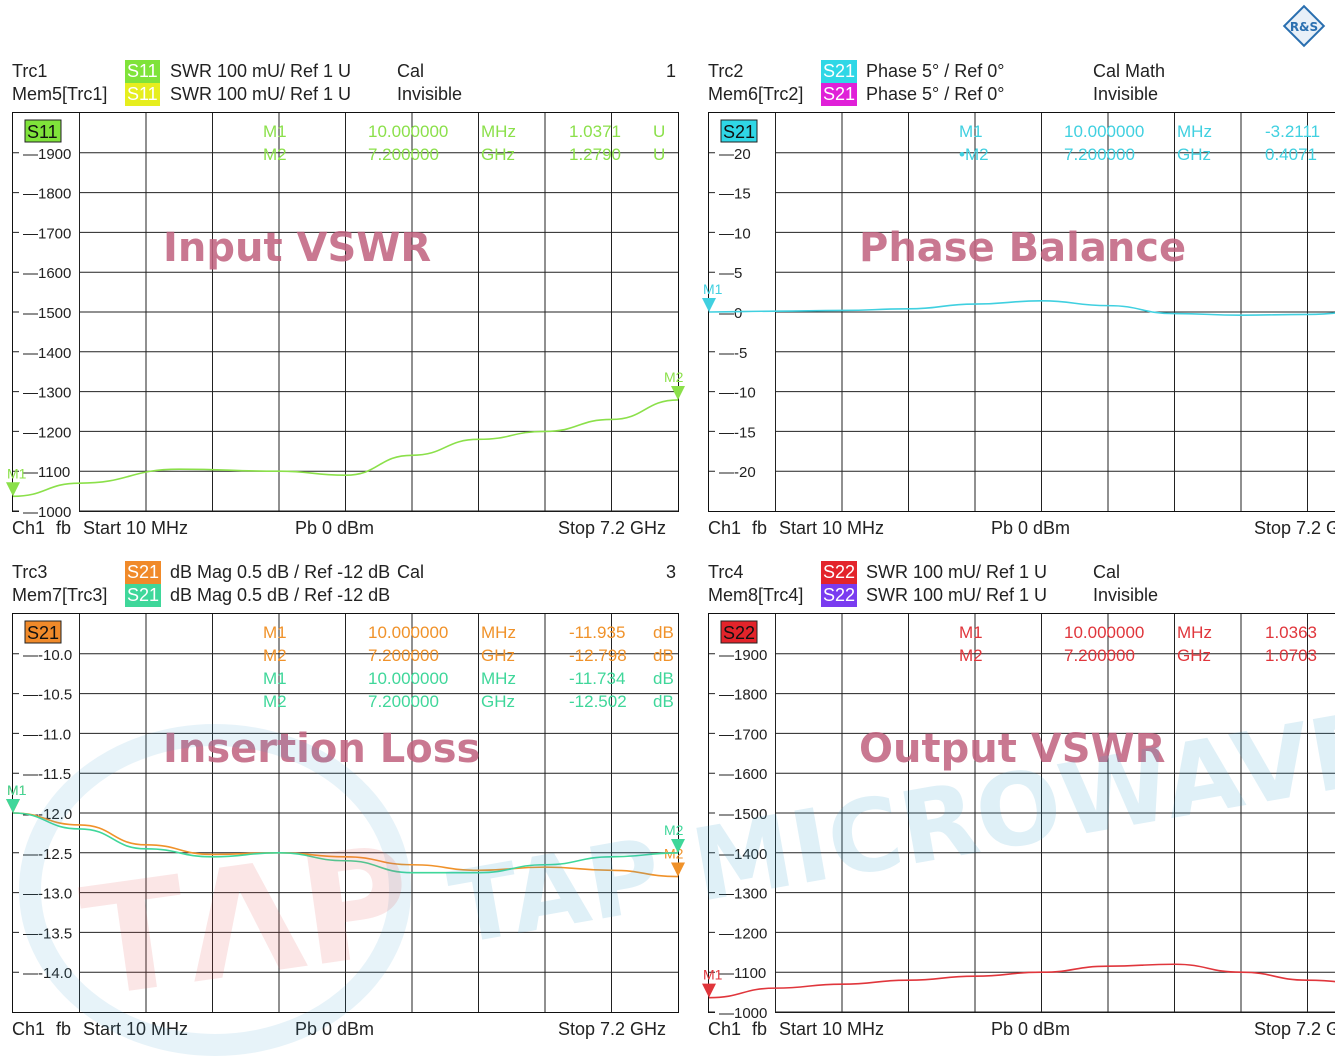  I want to click on ytick-label: —1200, so click(47, 432).